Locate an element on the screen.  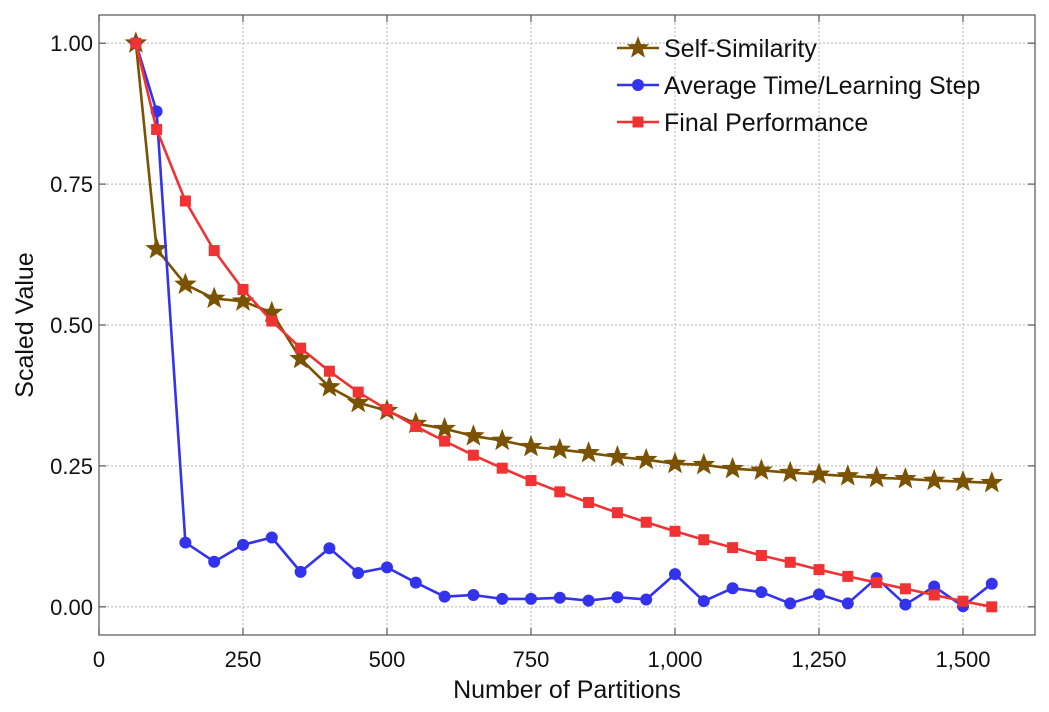
y-tick-label: 0.75 is located at coordinates (71, 184).